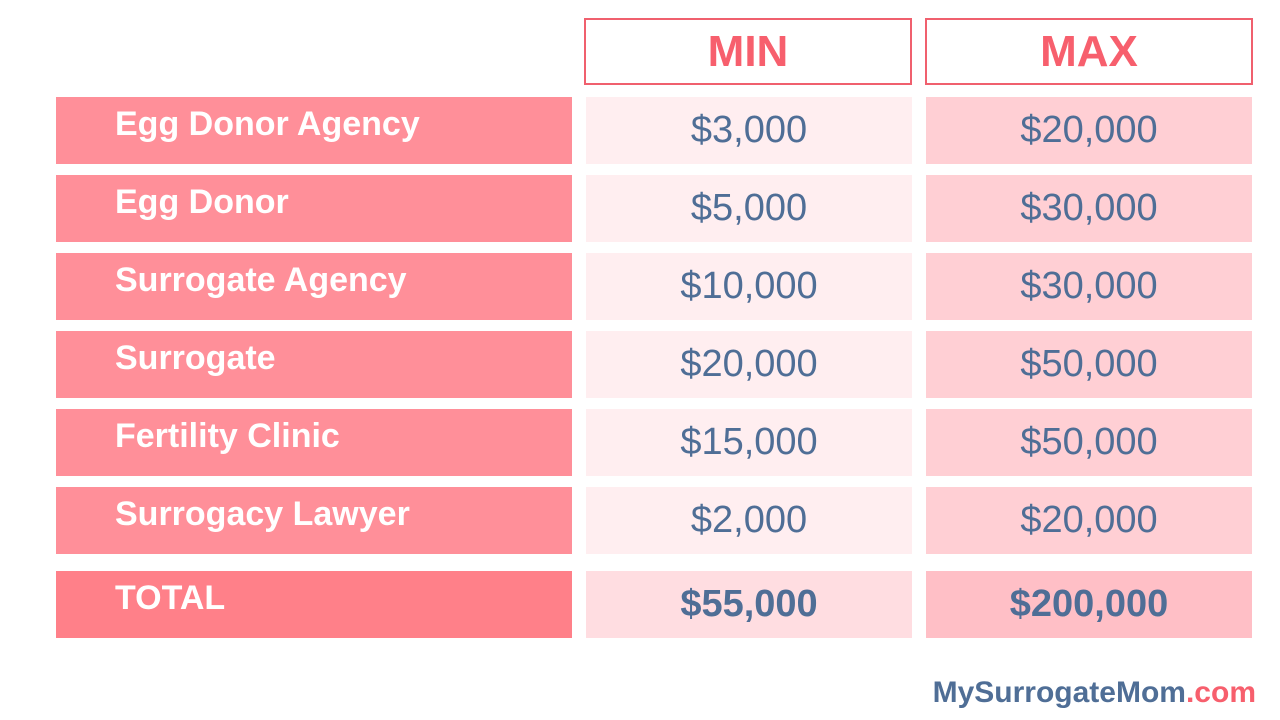 This screenshot has height=720, width=1280. Describe the element at coordinates (314, 130) in the screenshot. I see `row-label: Egg Donor Agency` at that location.